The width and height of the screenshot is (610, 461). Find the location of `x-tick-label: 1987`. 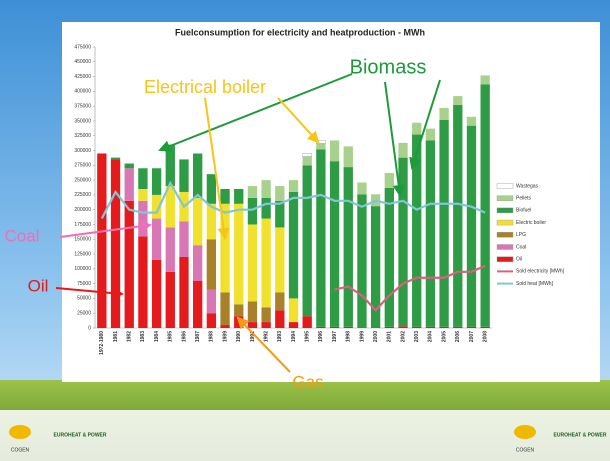

x-tick-label: 1987 is located at coordinates (198, 336).